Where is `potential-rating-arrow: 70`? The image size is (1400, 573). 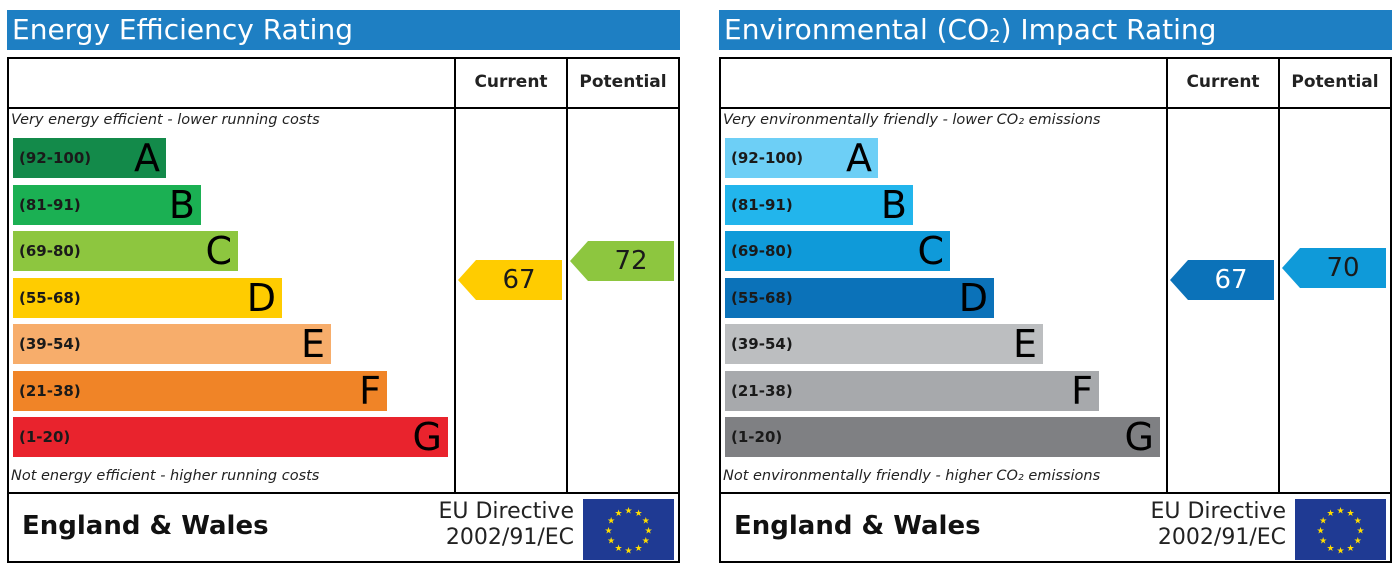
potential-rating-arrow: 70 is located at coordinates (1334, 268).